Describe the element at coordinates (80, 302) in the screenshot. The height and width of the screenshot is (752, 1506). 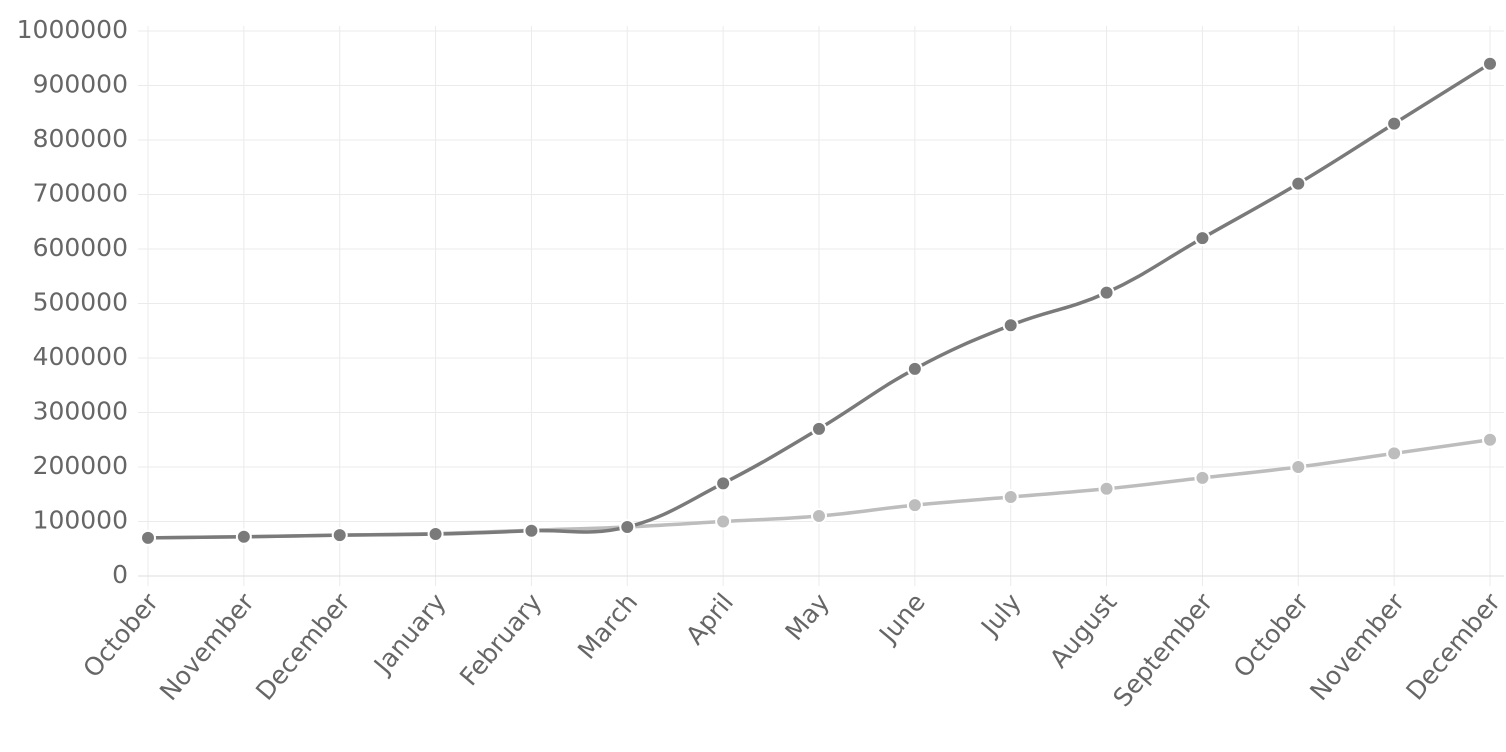
I see `y-tick-label: 500000` at that location.